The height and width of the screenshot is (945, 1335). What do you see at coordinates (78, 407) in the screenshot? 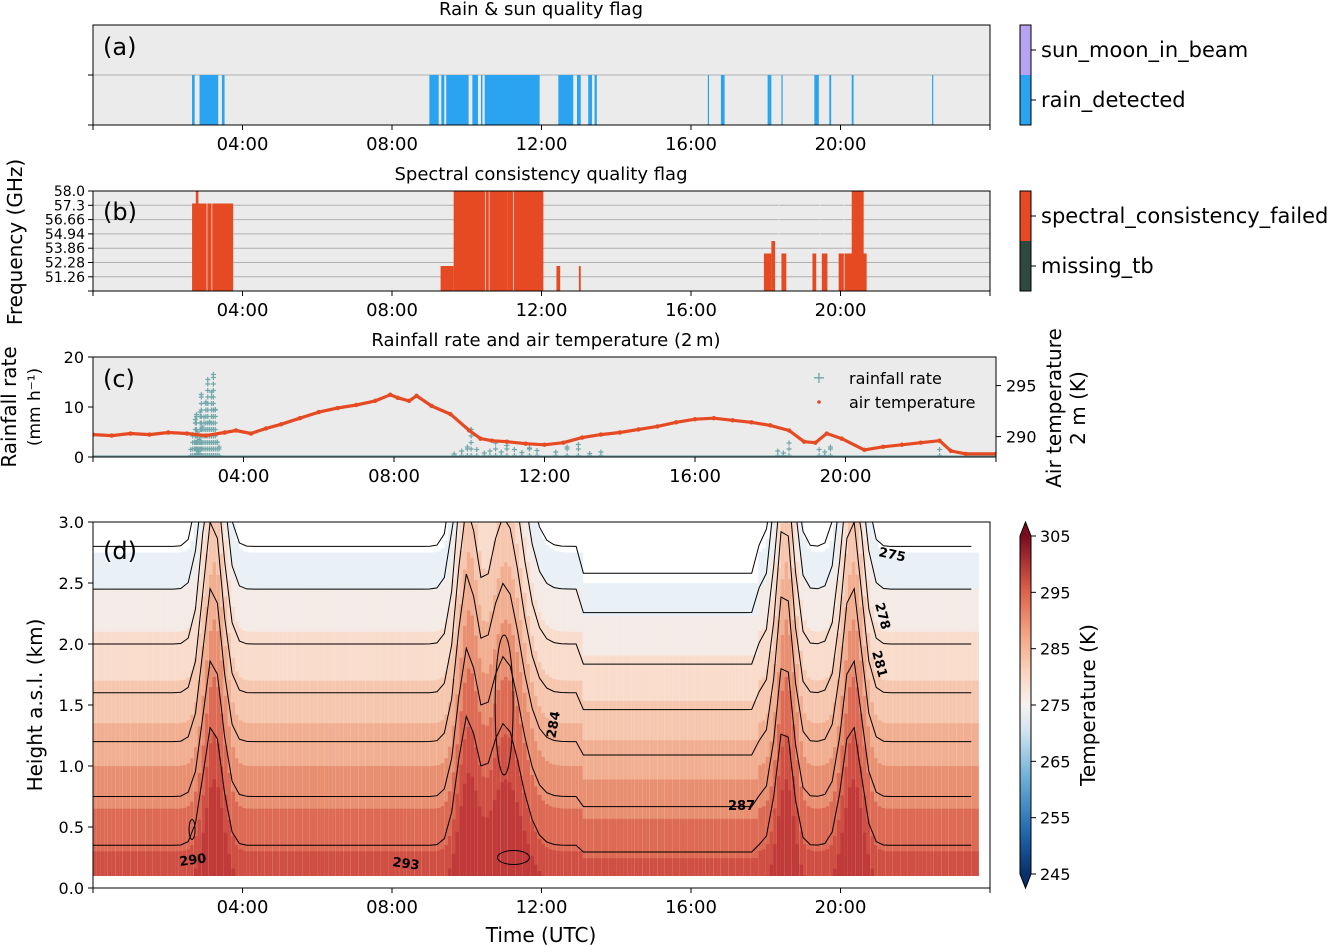
I see `panel-c-yaxis-left: 0 10 20` at bounding box center [78, 407].